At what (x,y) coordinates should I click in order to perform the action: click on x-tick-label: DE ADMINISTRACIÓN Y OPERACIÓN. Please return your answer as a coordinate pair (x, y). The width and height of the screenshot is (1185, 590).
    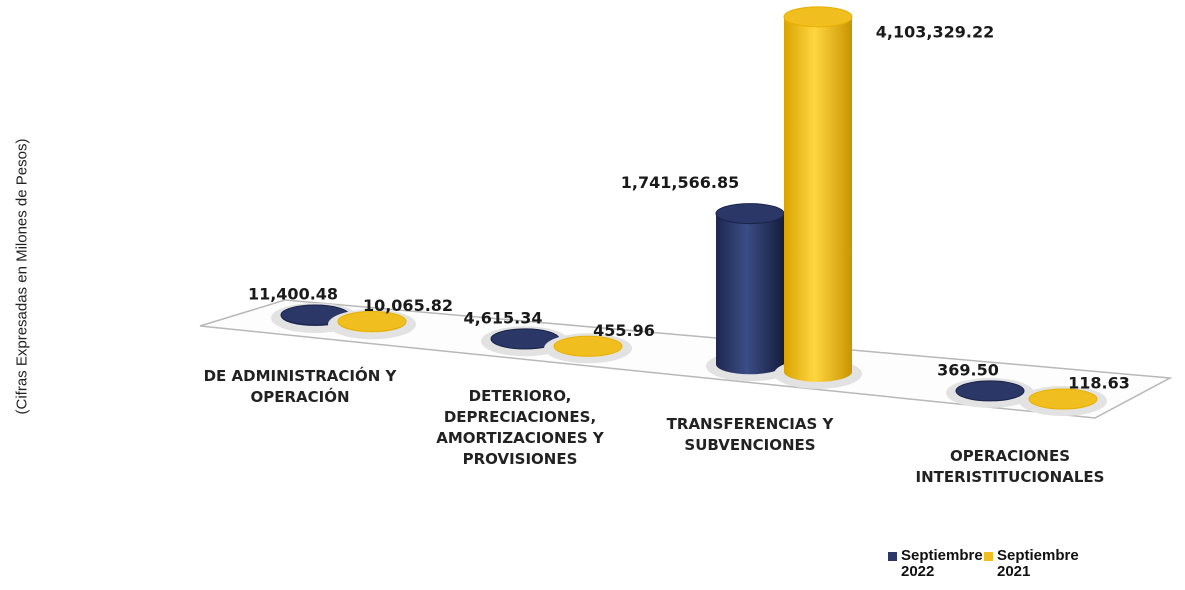
    Looking at the image, I should click on (300, 386).